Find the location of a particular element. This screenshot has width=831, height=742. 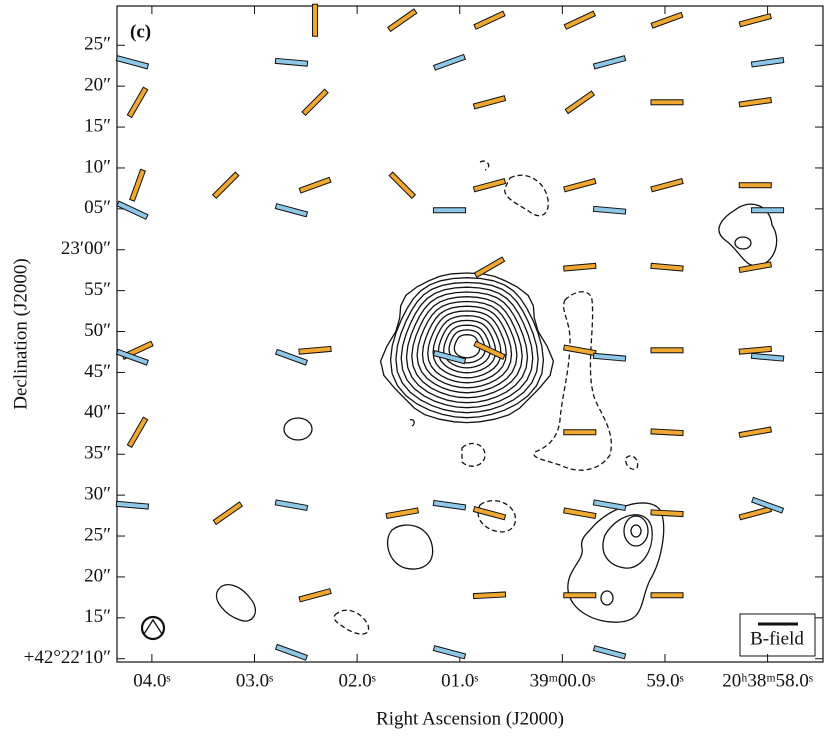

y-tick-label: +42°22′10″ is located at coordinates (67, 657).